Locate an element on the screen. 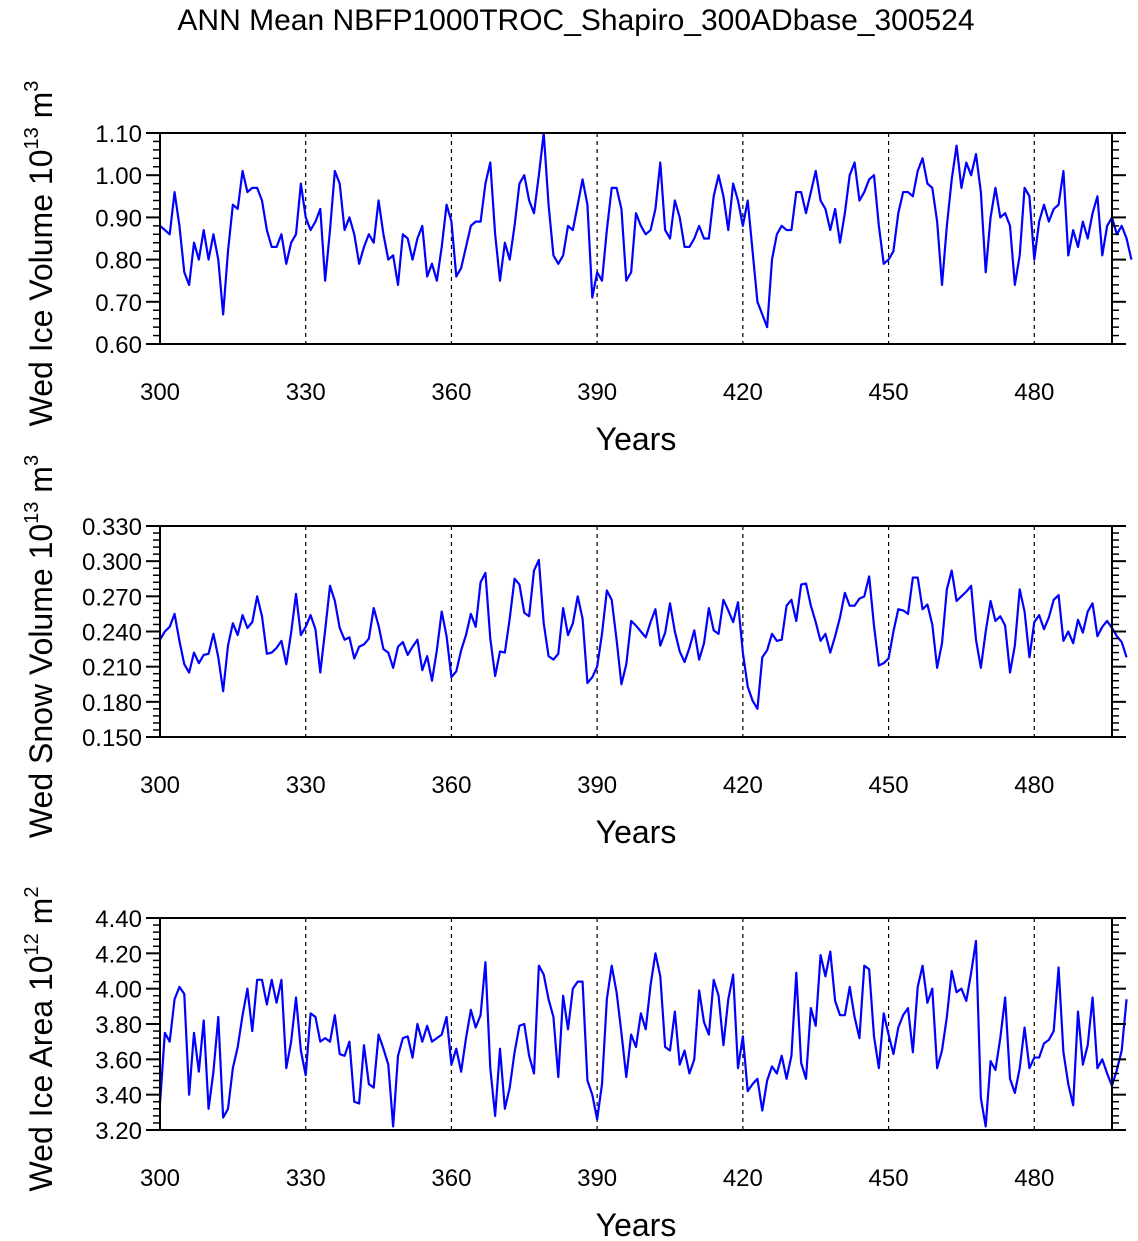  y-tick-label: 3.60 is located at coordinates (118, 1060).